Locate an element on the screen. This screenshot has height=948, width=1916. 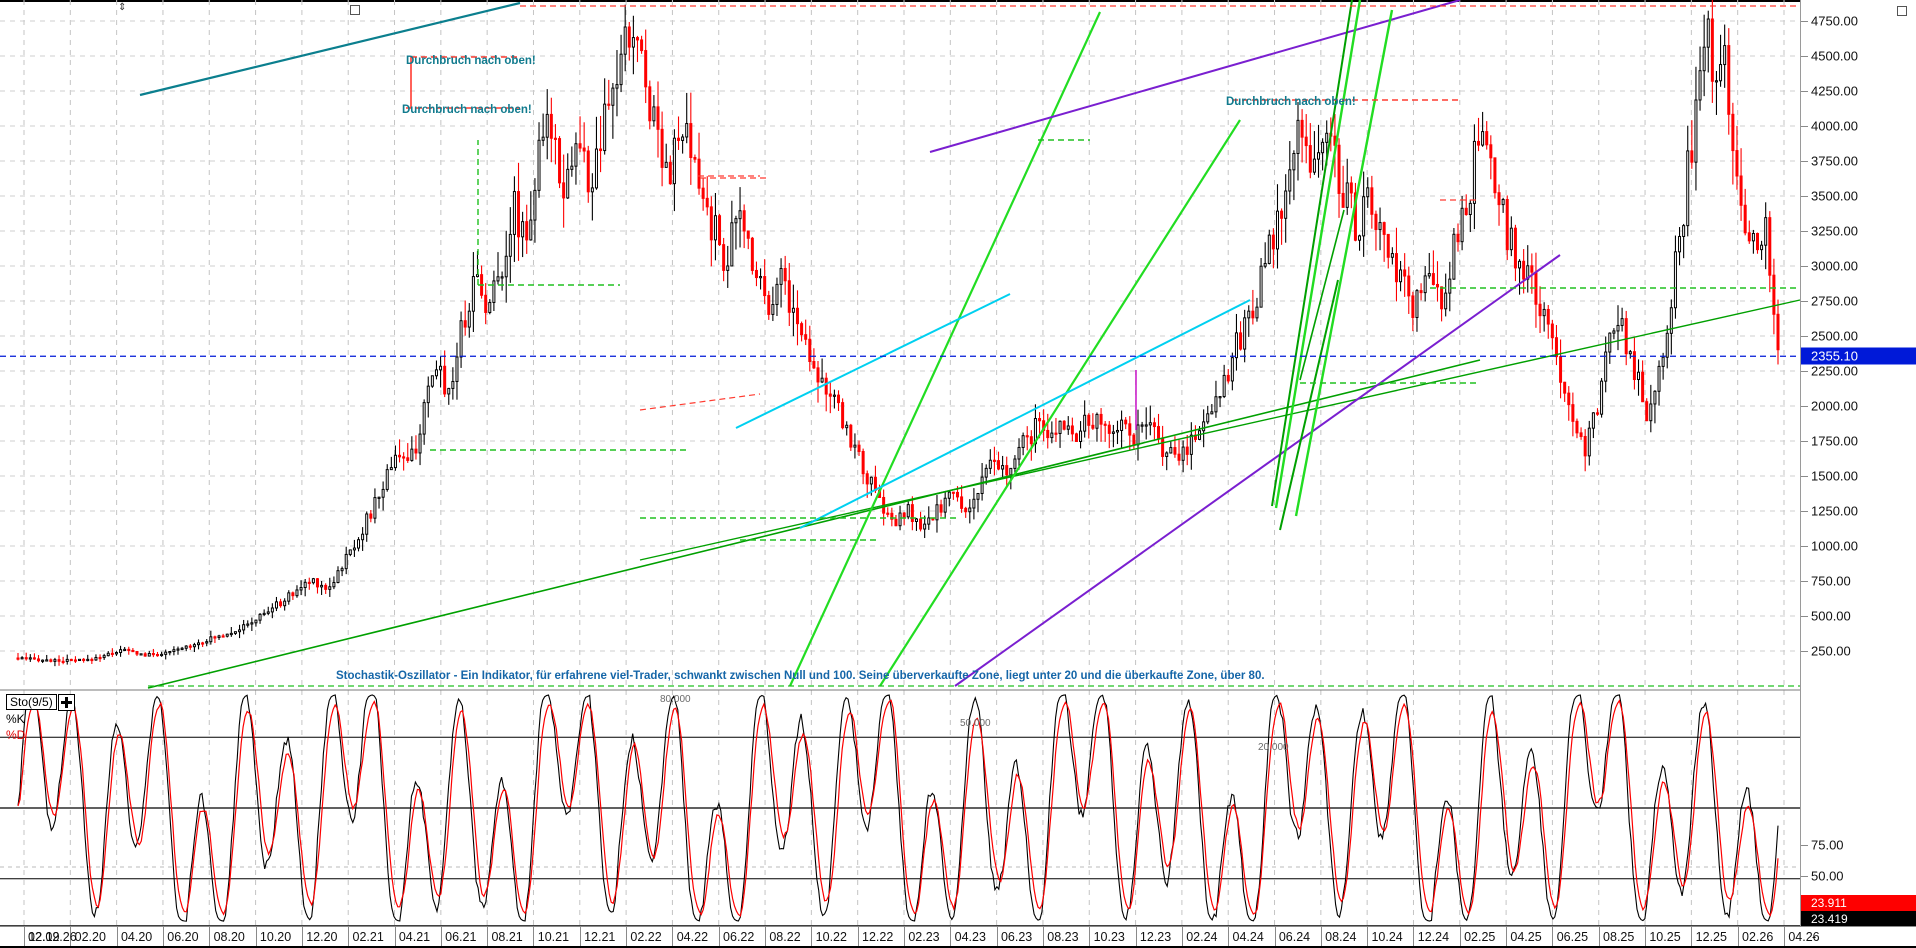
axis-collapse-icon is located at coordinates (1902, 11).